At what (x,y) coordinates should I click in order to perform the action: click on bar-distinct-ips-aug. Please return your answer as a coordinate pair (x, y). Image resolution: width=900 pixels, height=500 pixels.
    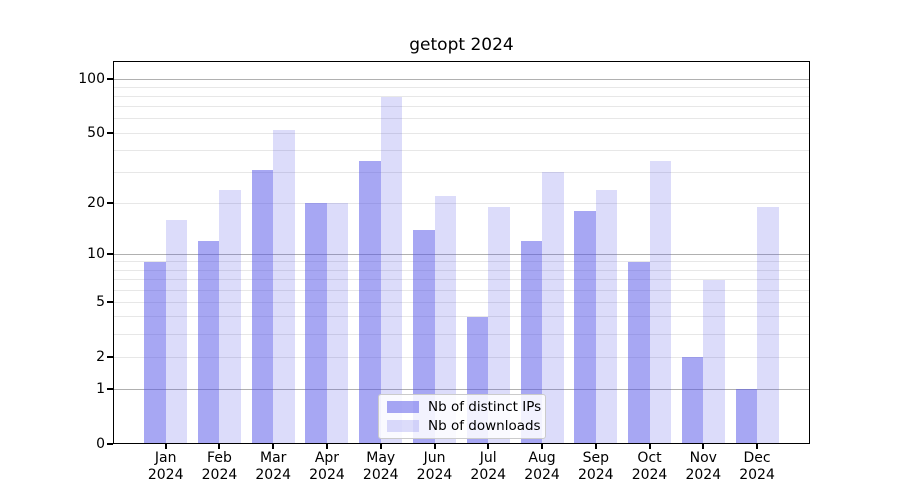
    Looking at the image, I should click on (531, 342).